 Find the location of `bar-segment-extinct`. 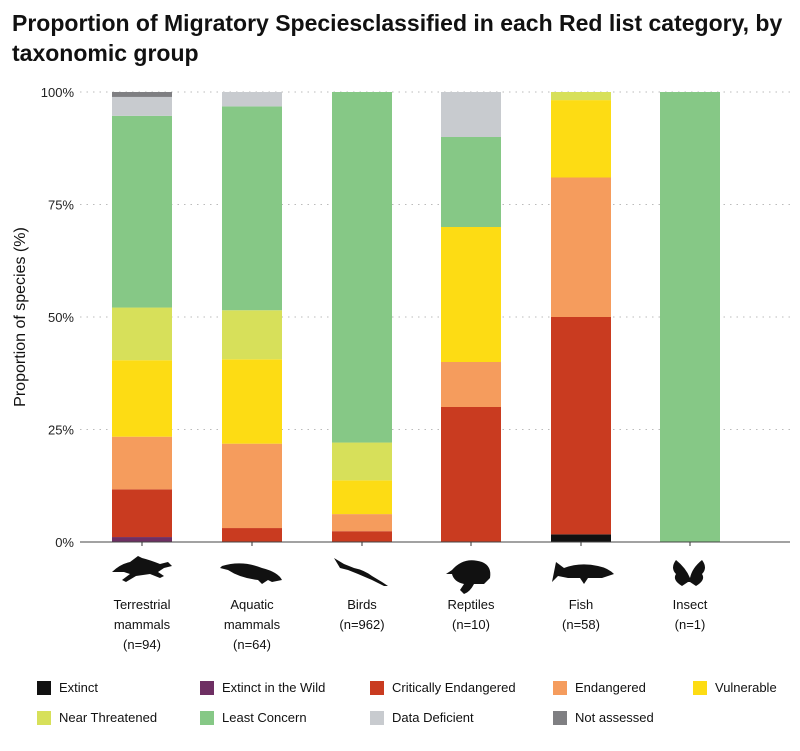

bar-segment-extinct is located at coordinates (581, 538).